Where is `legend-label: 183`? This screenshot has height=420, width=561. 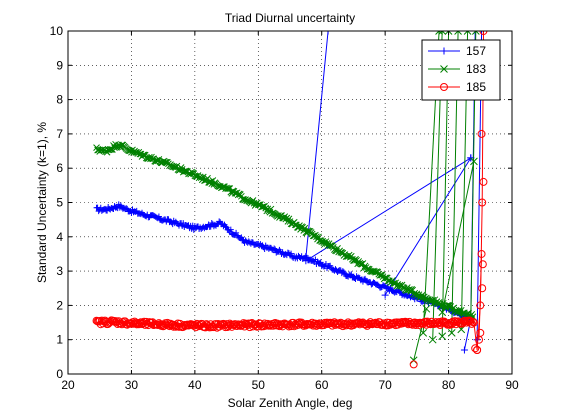
legend-label: 183 is located at coordinates (476, 69).